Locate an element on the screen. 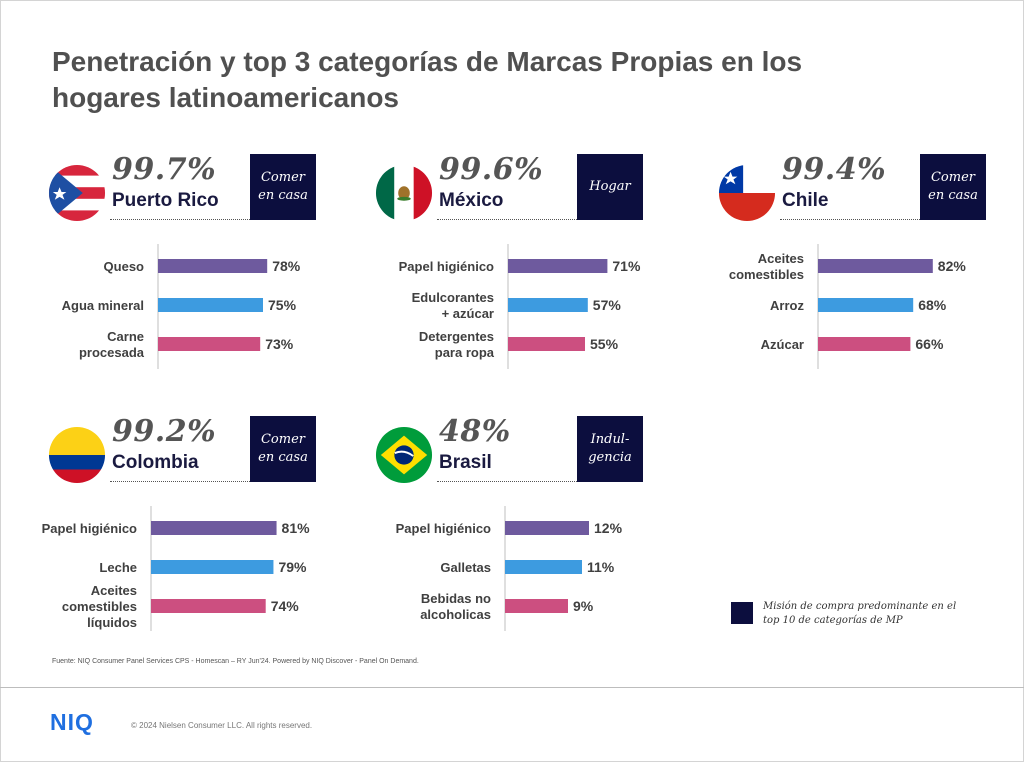 The height and width of the screenshot is (762, 1024). mexico-flag-icon is located at coordinates (404, 193).